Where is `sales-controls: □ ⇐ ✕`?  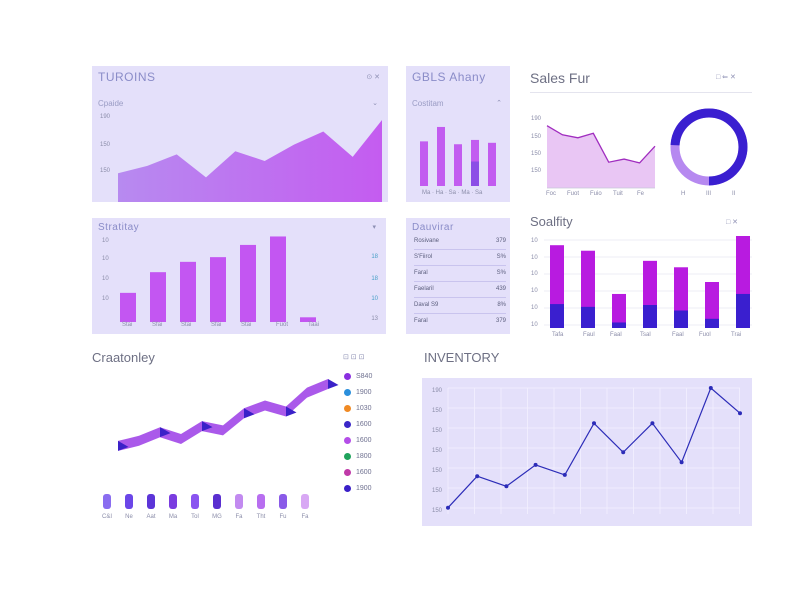
sales-controls: □ ⇐ ✕ is located at coordinates (726, 77).